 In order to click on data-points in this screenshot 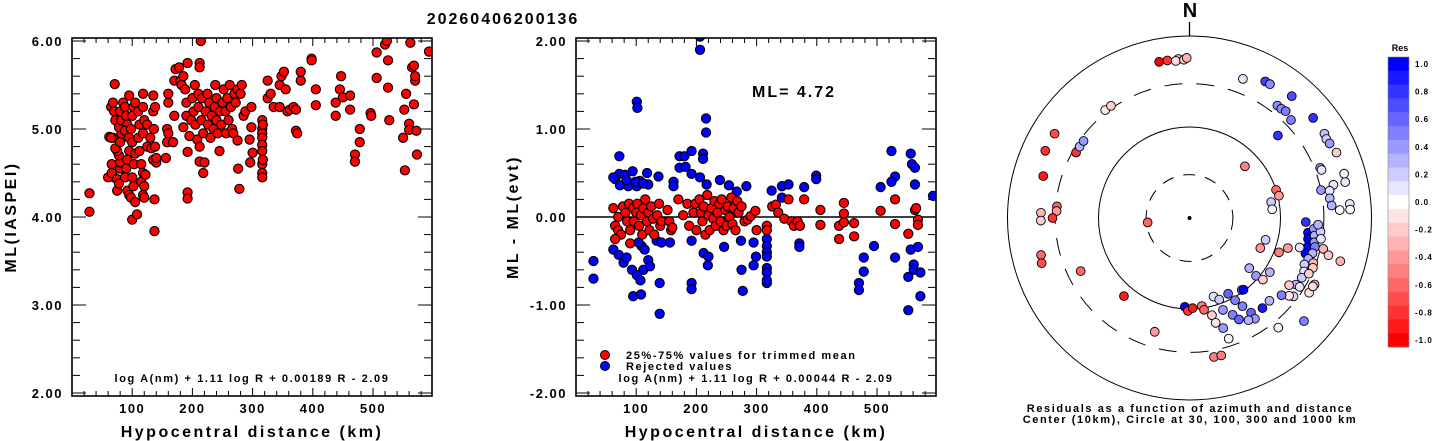, I will do `click(258, 137)`.